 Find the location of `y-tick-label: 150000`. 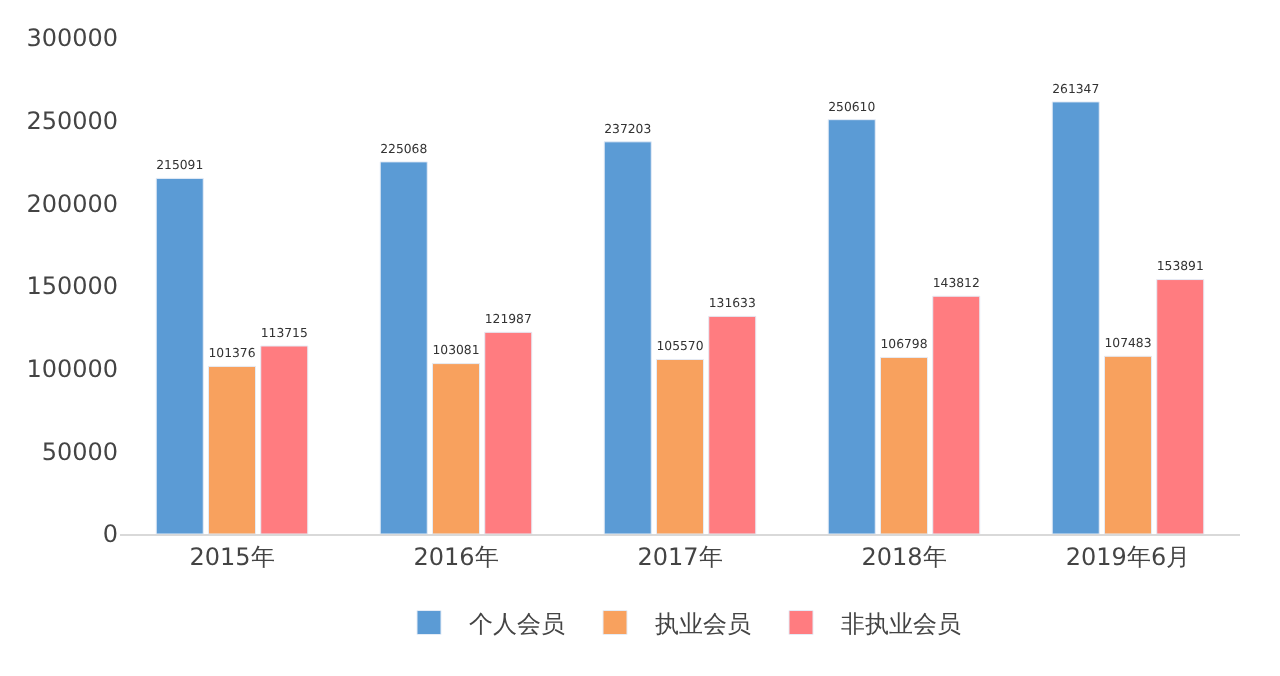

y-tick-label: 150000 is located at coordinates (72, 286).